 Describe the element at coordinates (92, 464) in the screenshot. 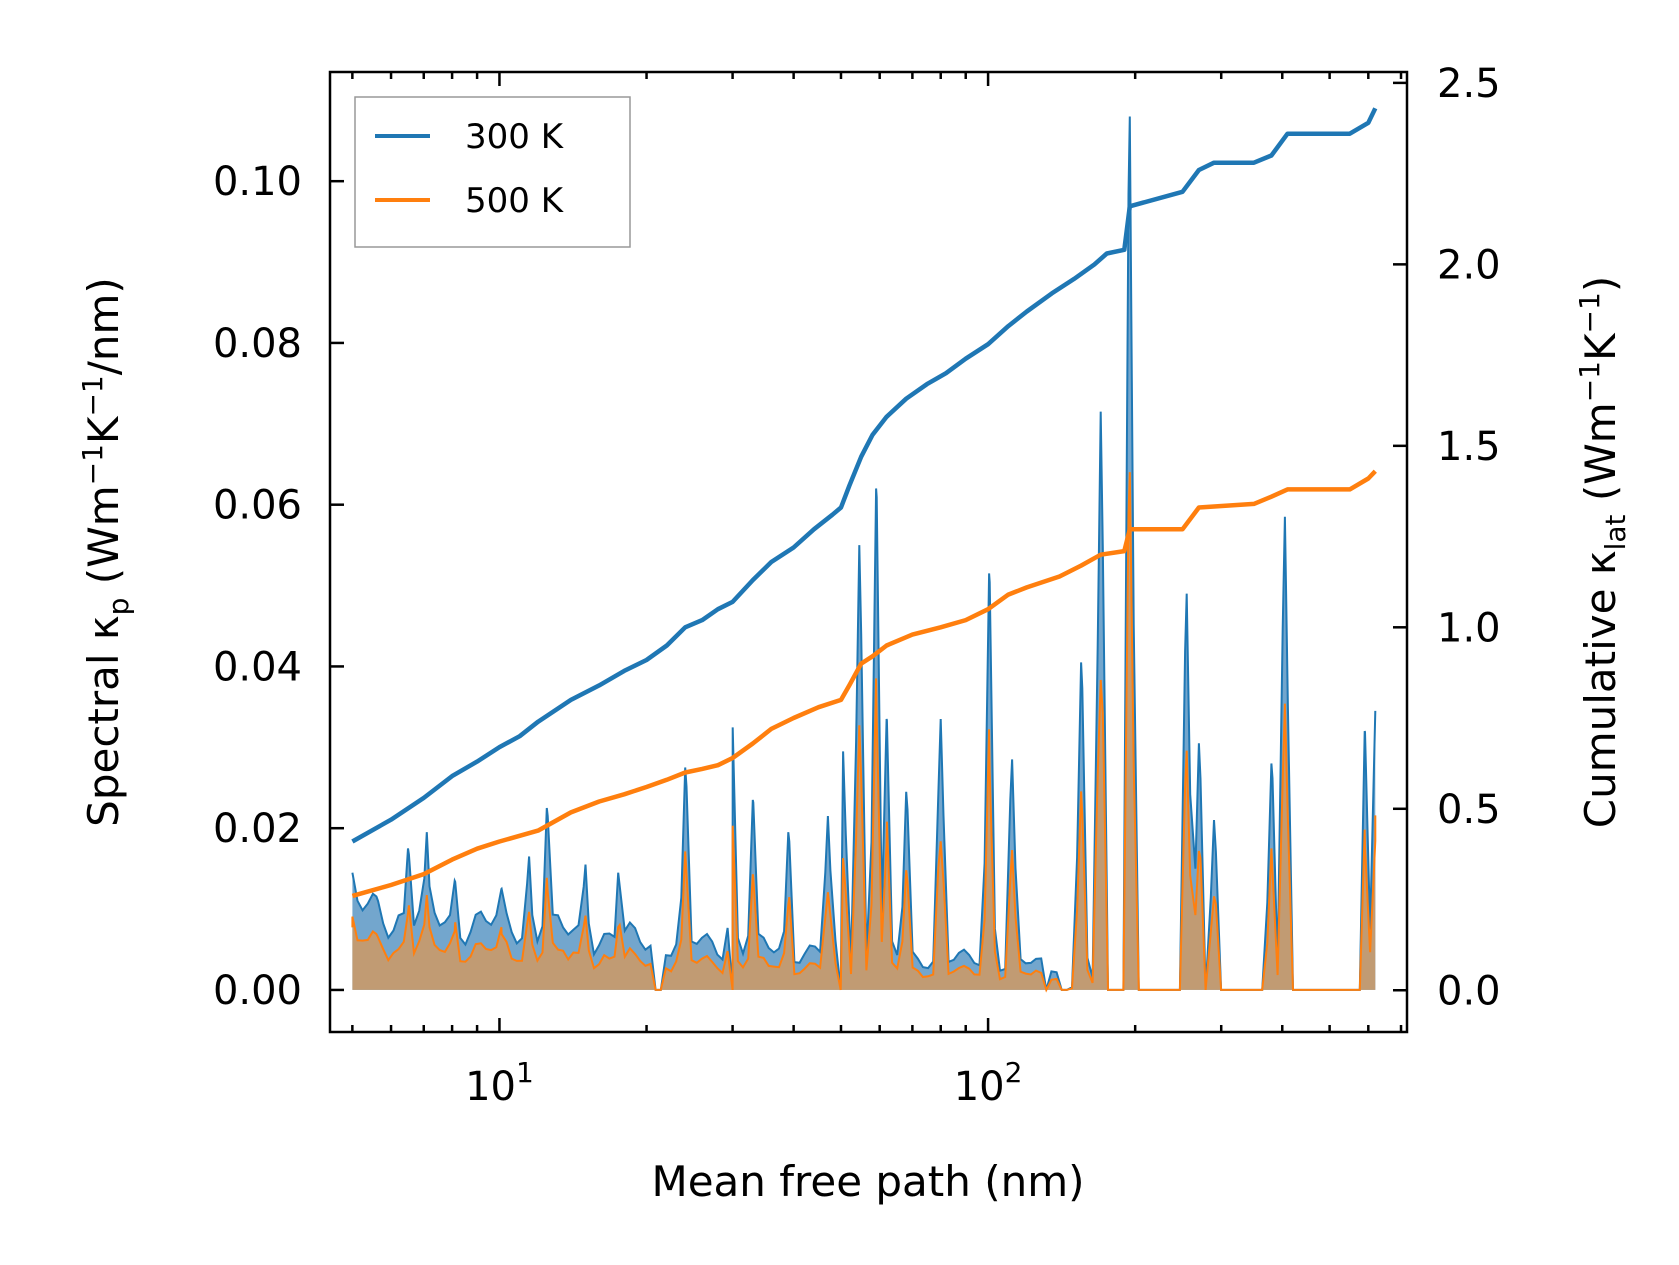

I see `y-left-sup1: −1` at that location.